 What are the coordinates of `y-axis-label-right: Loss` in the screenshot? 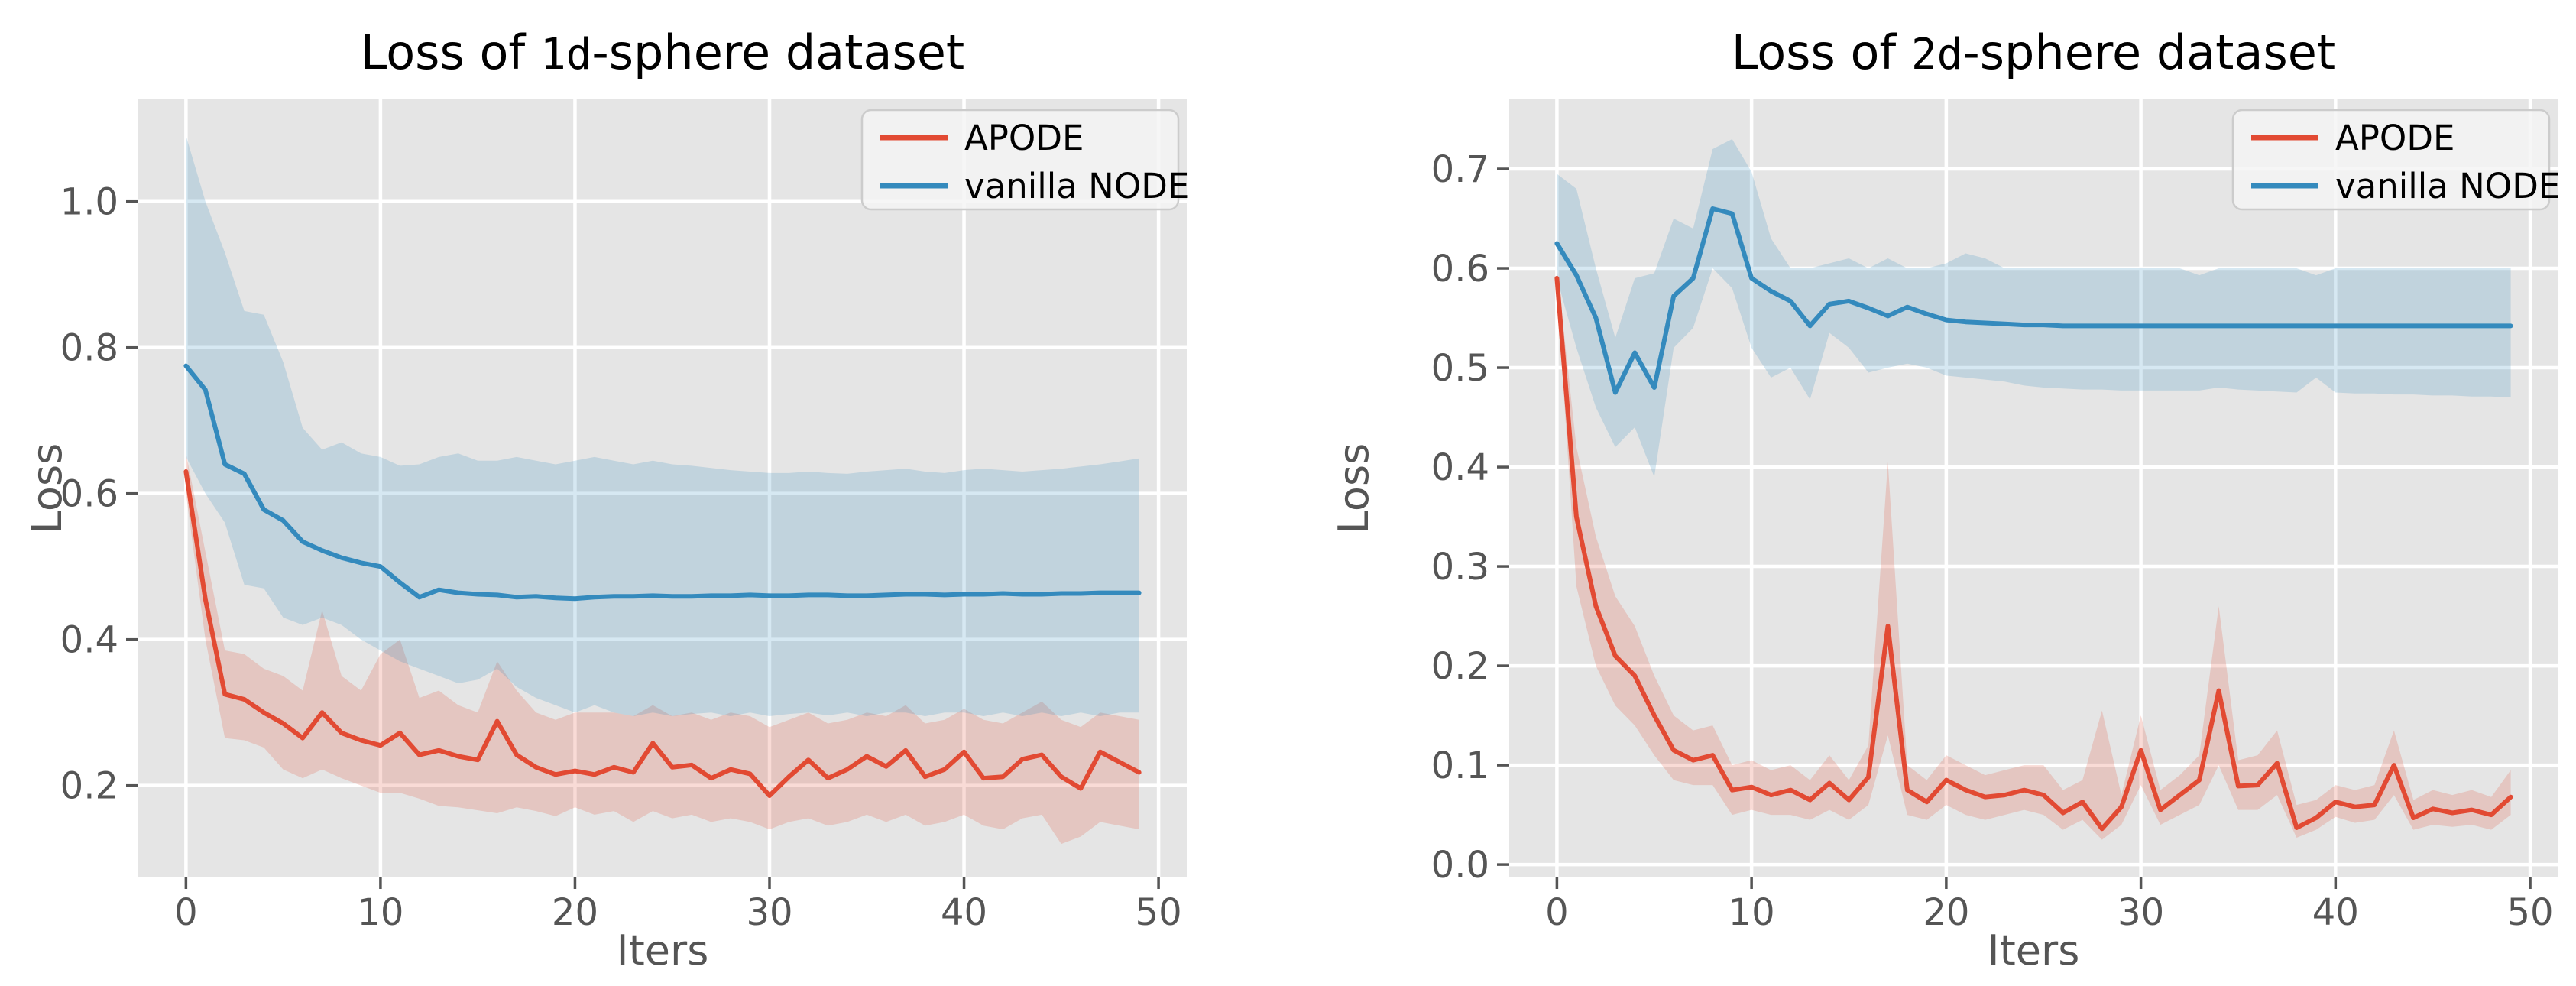 It's located at (1354, 489).